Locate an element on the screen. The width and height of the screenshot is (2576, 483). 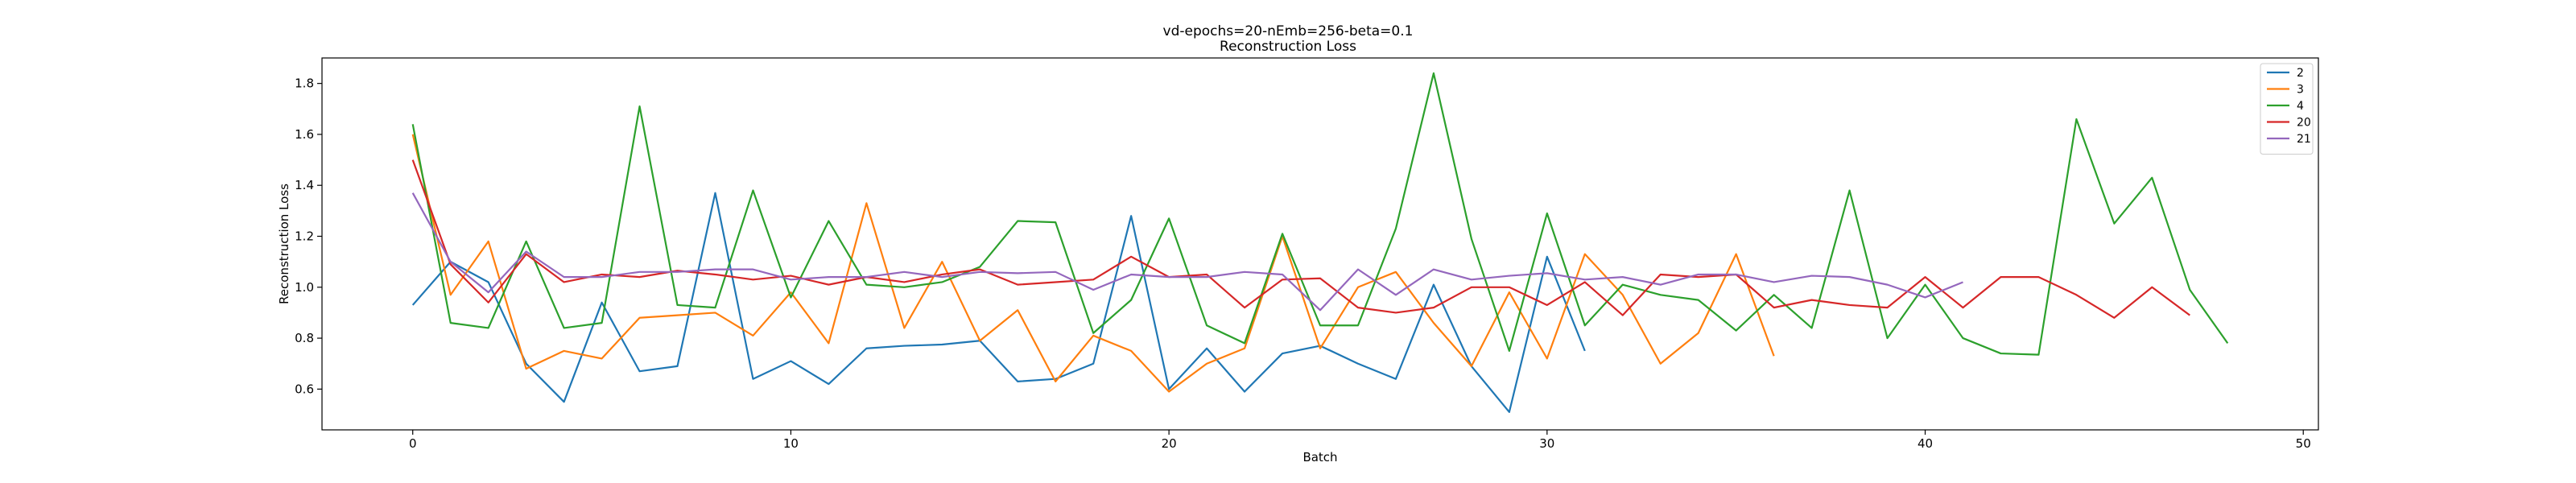
x-tick-label: 50 is located at coordinates (2303, 443).